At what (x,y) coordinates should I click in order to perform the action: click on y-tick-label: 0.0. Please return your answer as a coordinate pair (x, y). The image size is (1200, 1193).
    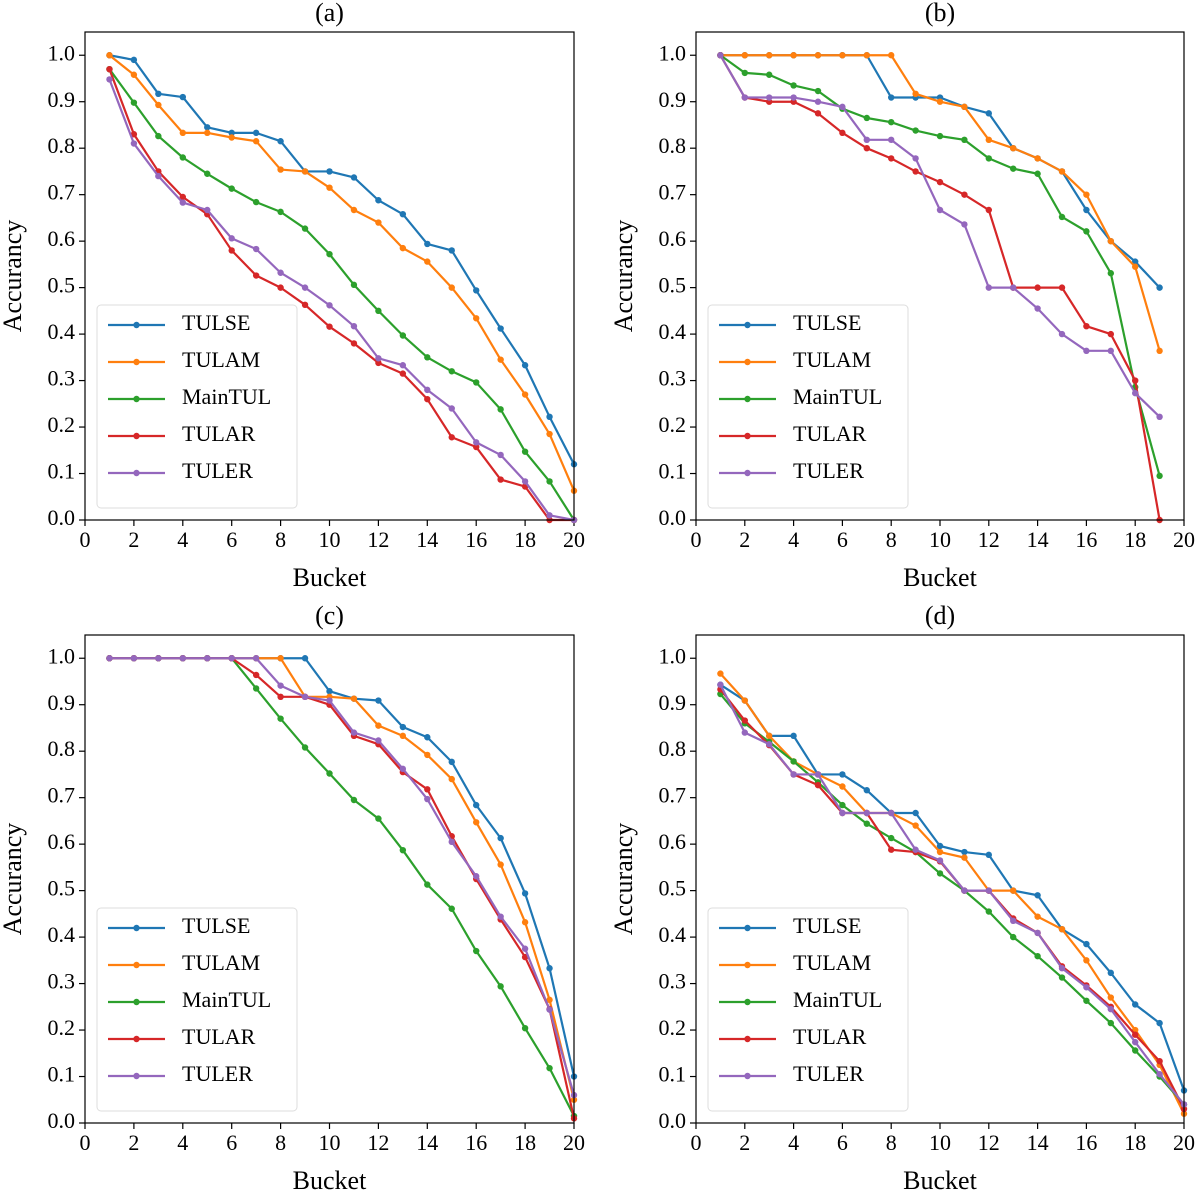
    Looking at the image, I should click on (673, 517).